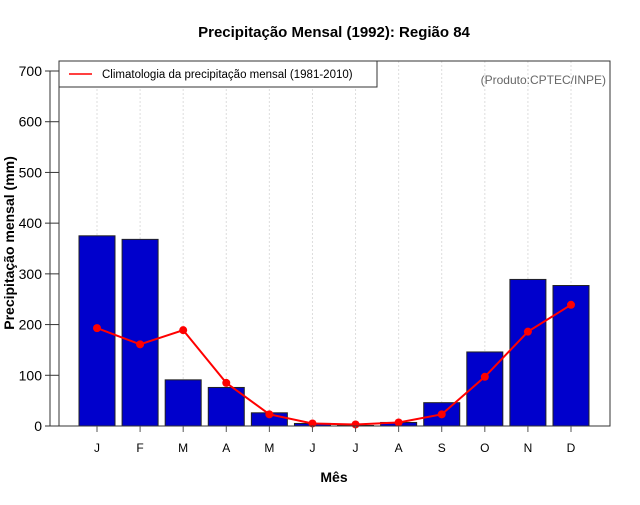 Image resolution: width=640 pixels, height=505 pixels. Describe the element at coordinates (9, 243) in the screenshot. I see `y-axis-label: Precipitação mensal (mm)` at that location.